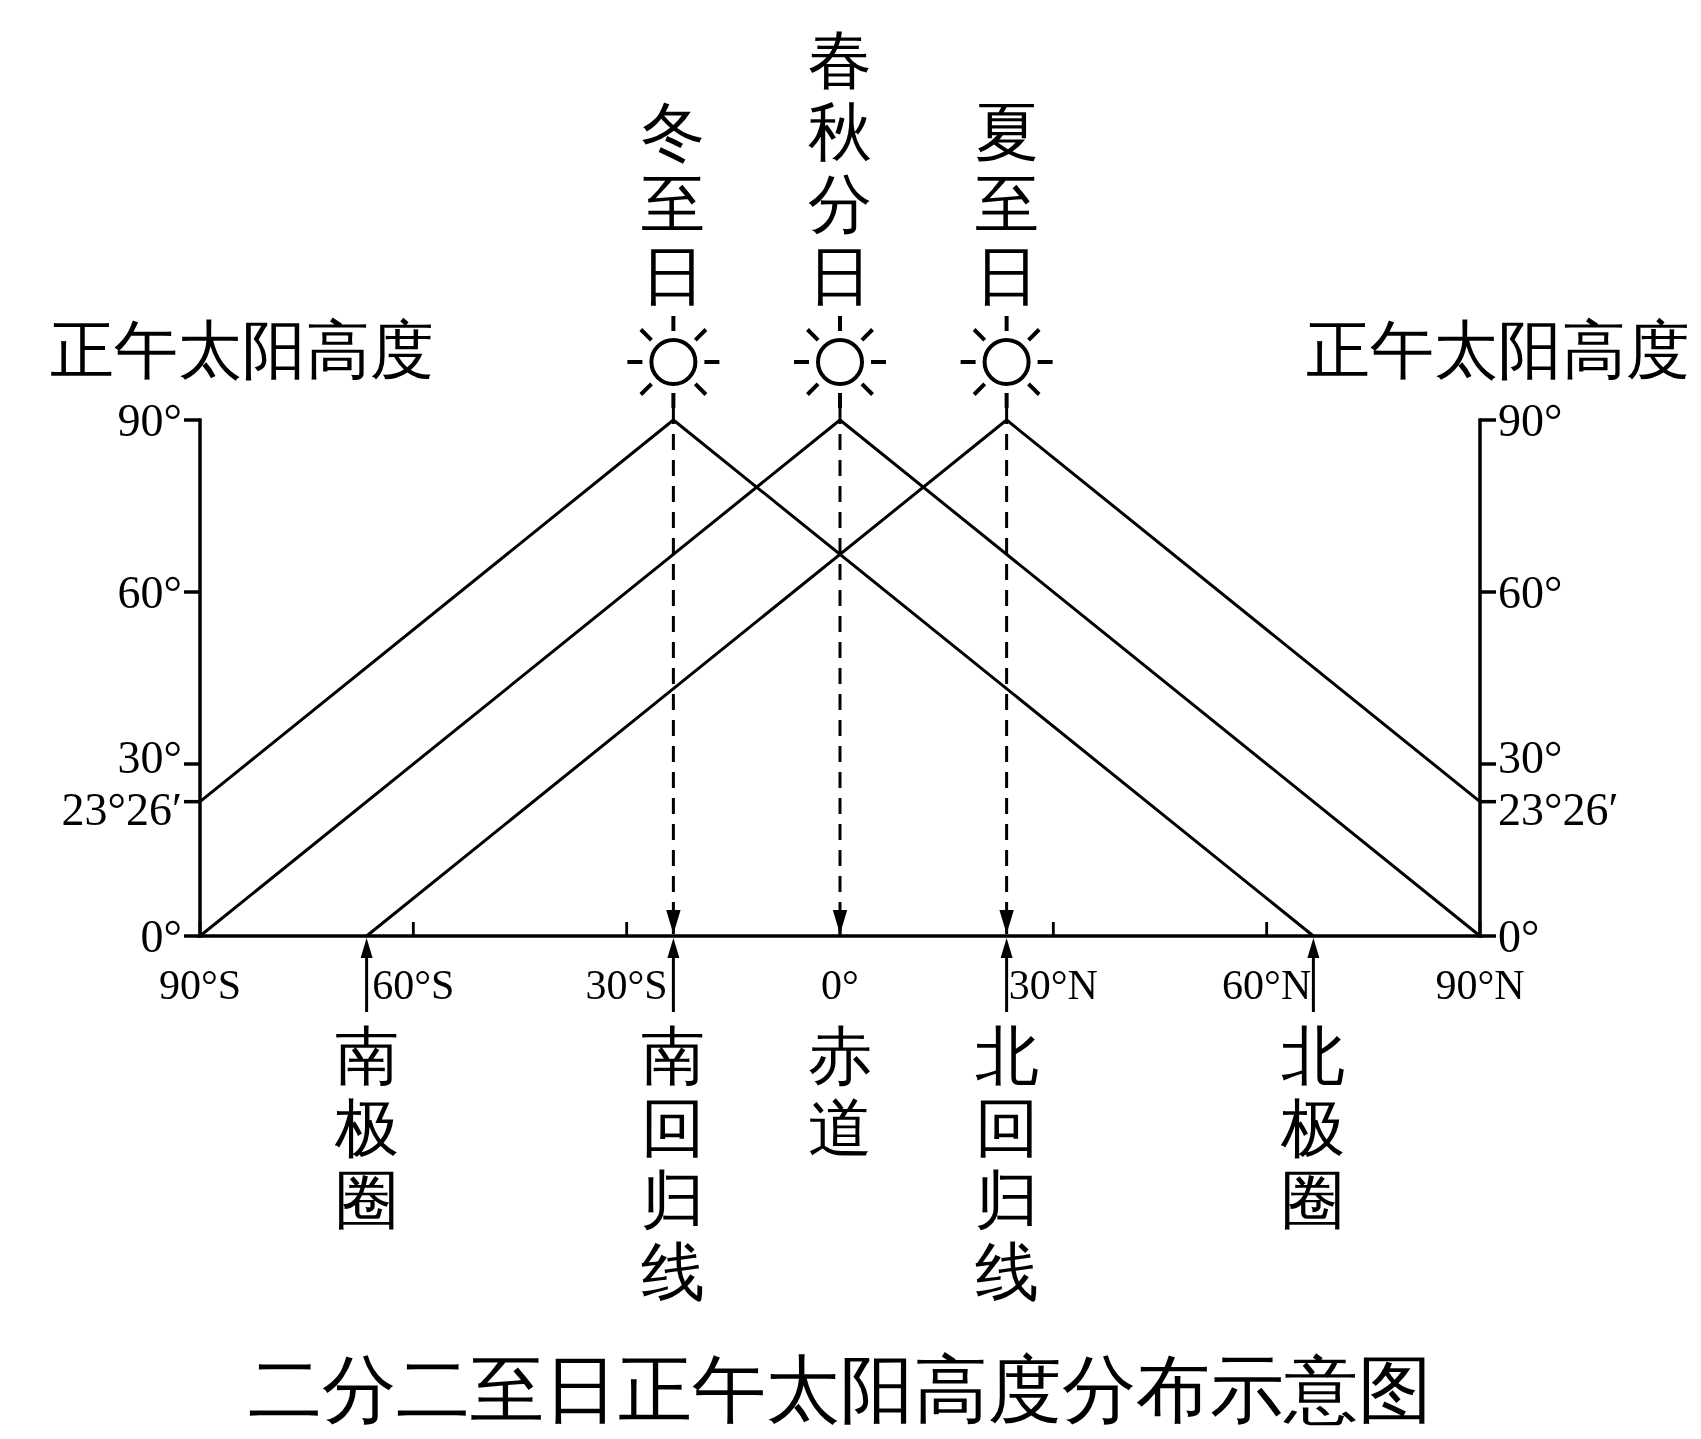 Image resolution: width=1701 pixels, height=1439 pixels. Describe the element at coordinates (1006, 1165) in the screenshot. I see `annotation: 北回归线` at that location.